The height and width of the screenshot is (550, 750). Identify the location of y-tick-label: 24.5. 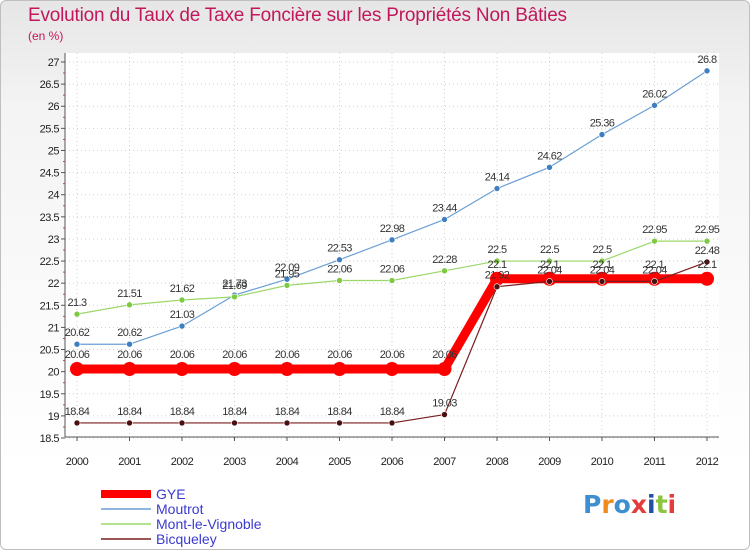
(50, 174).